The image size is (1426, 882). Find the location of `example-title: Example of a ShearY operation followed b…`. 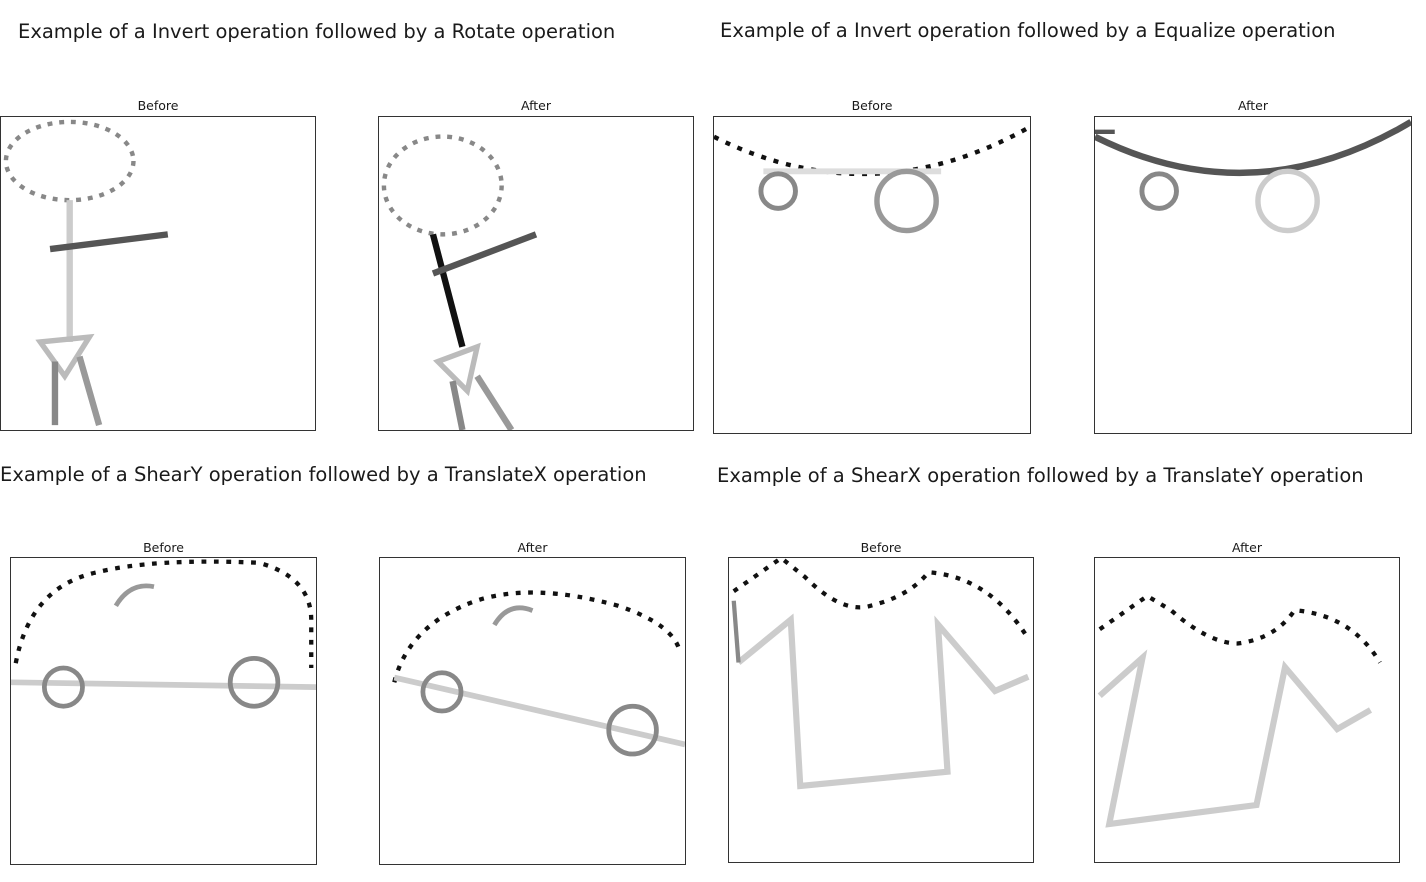

example-title: Example of a ShearY operation followed b… is located at coordinates (323, 474).